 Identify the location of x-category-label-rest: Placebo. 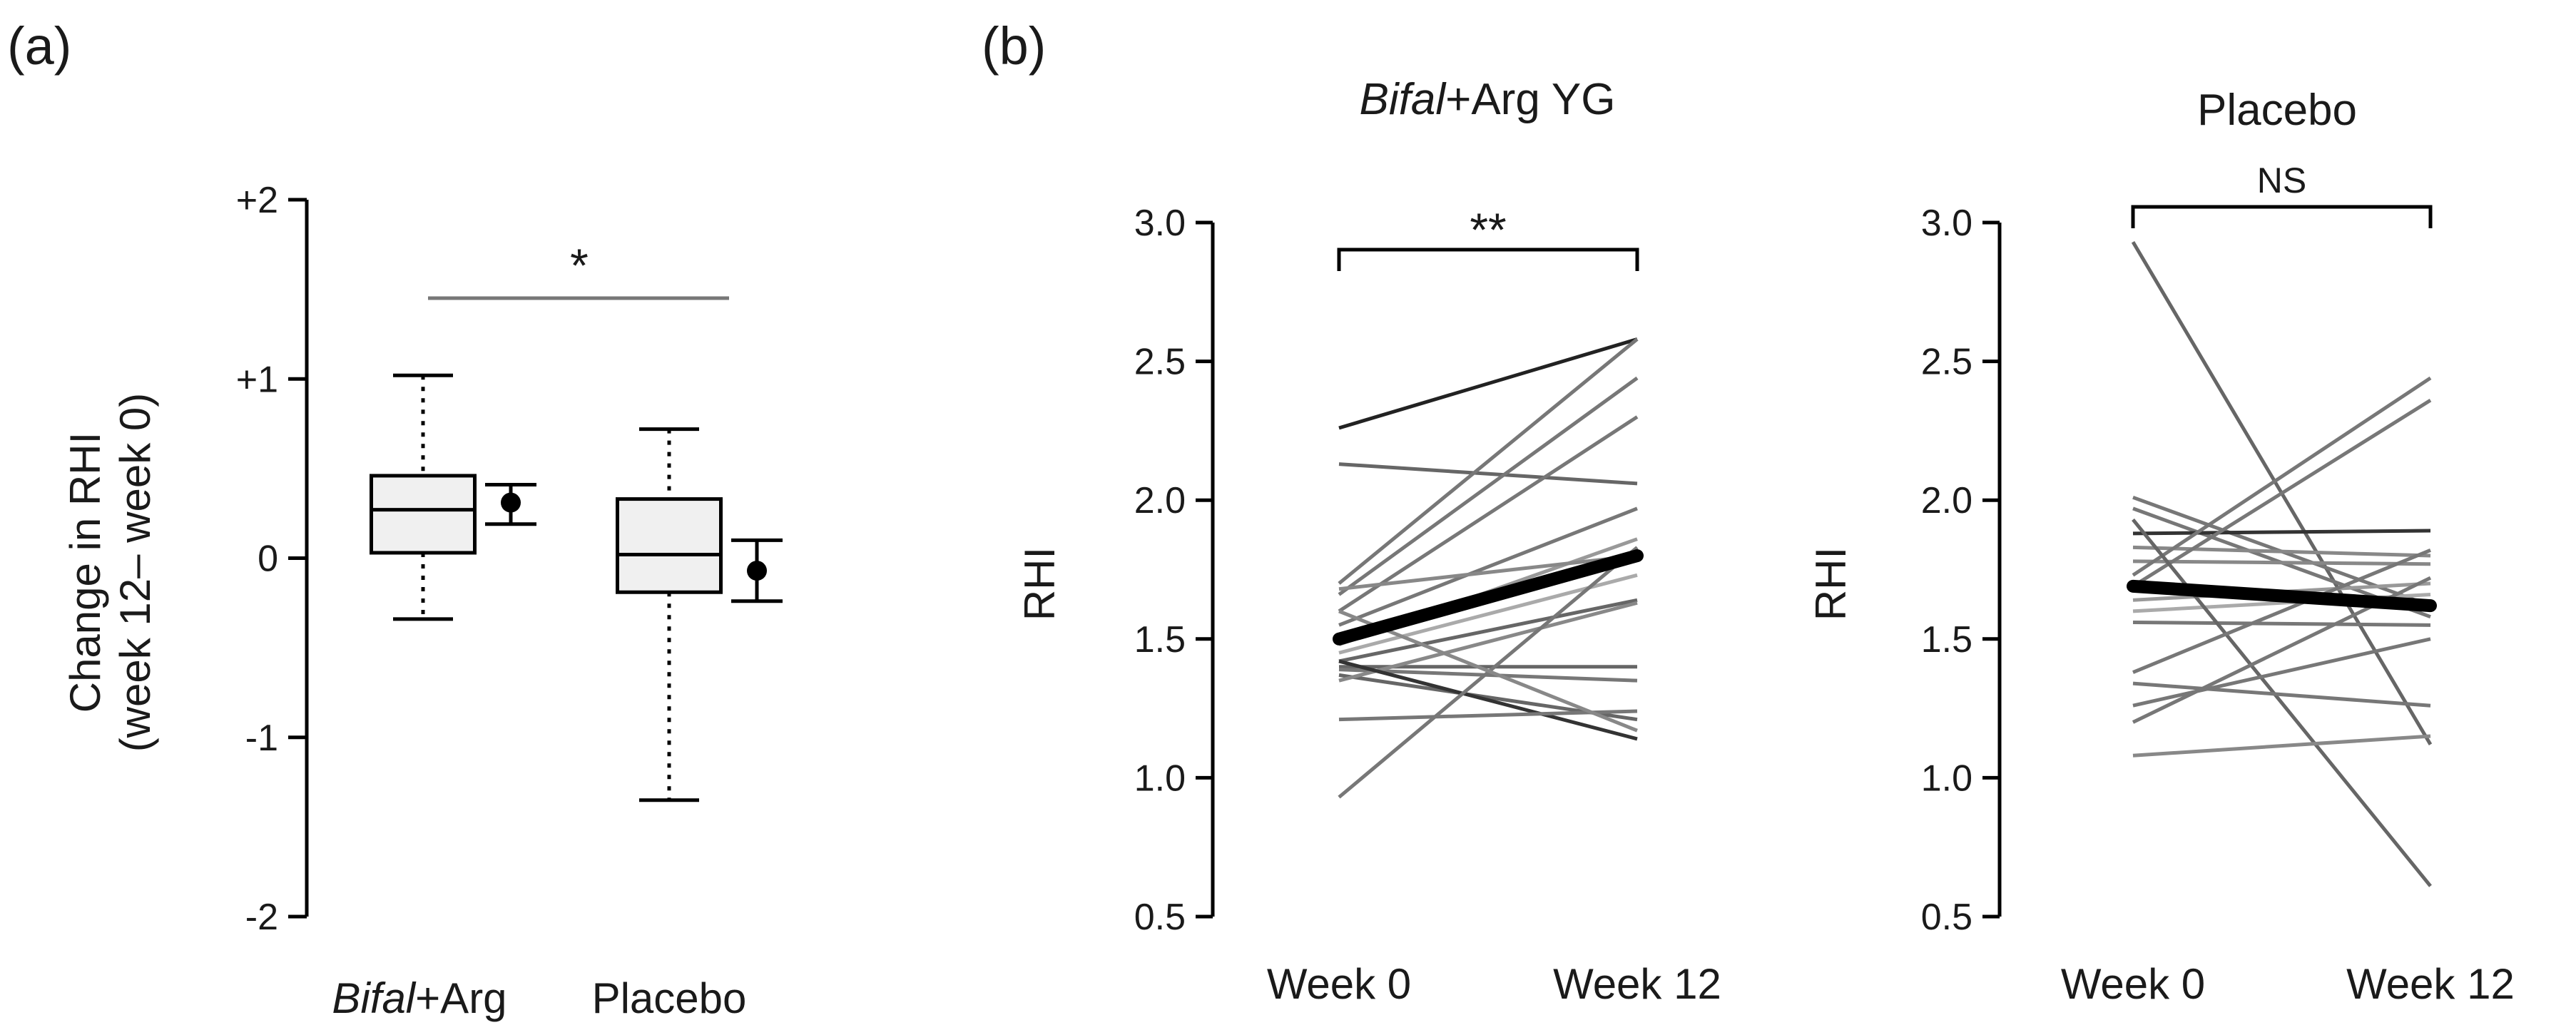
(669, 998).